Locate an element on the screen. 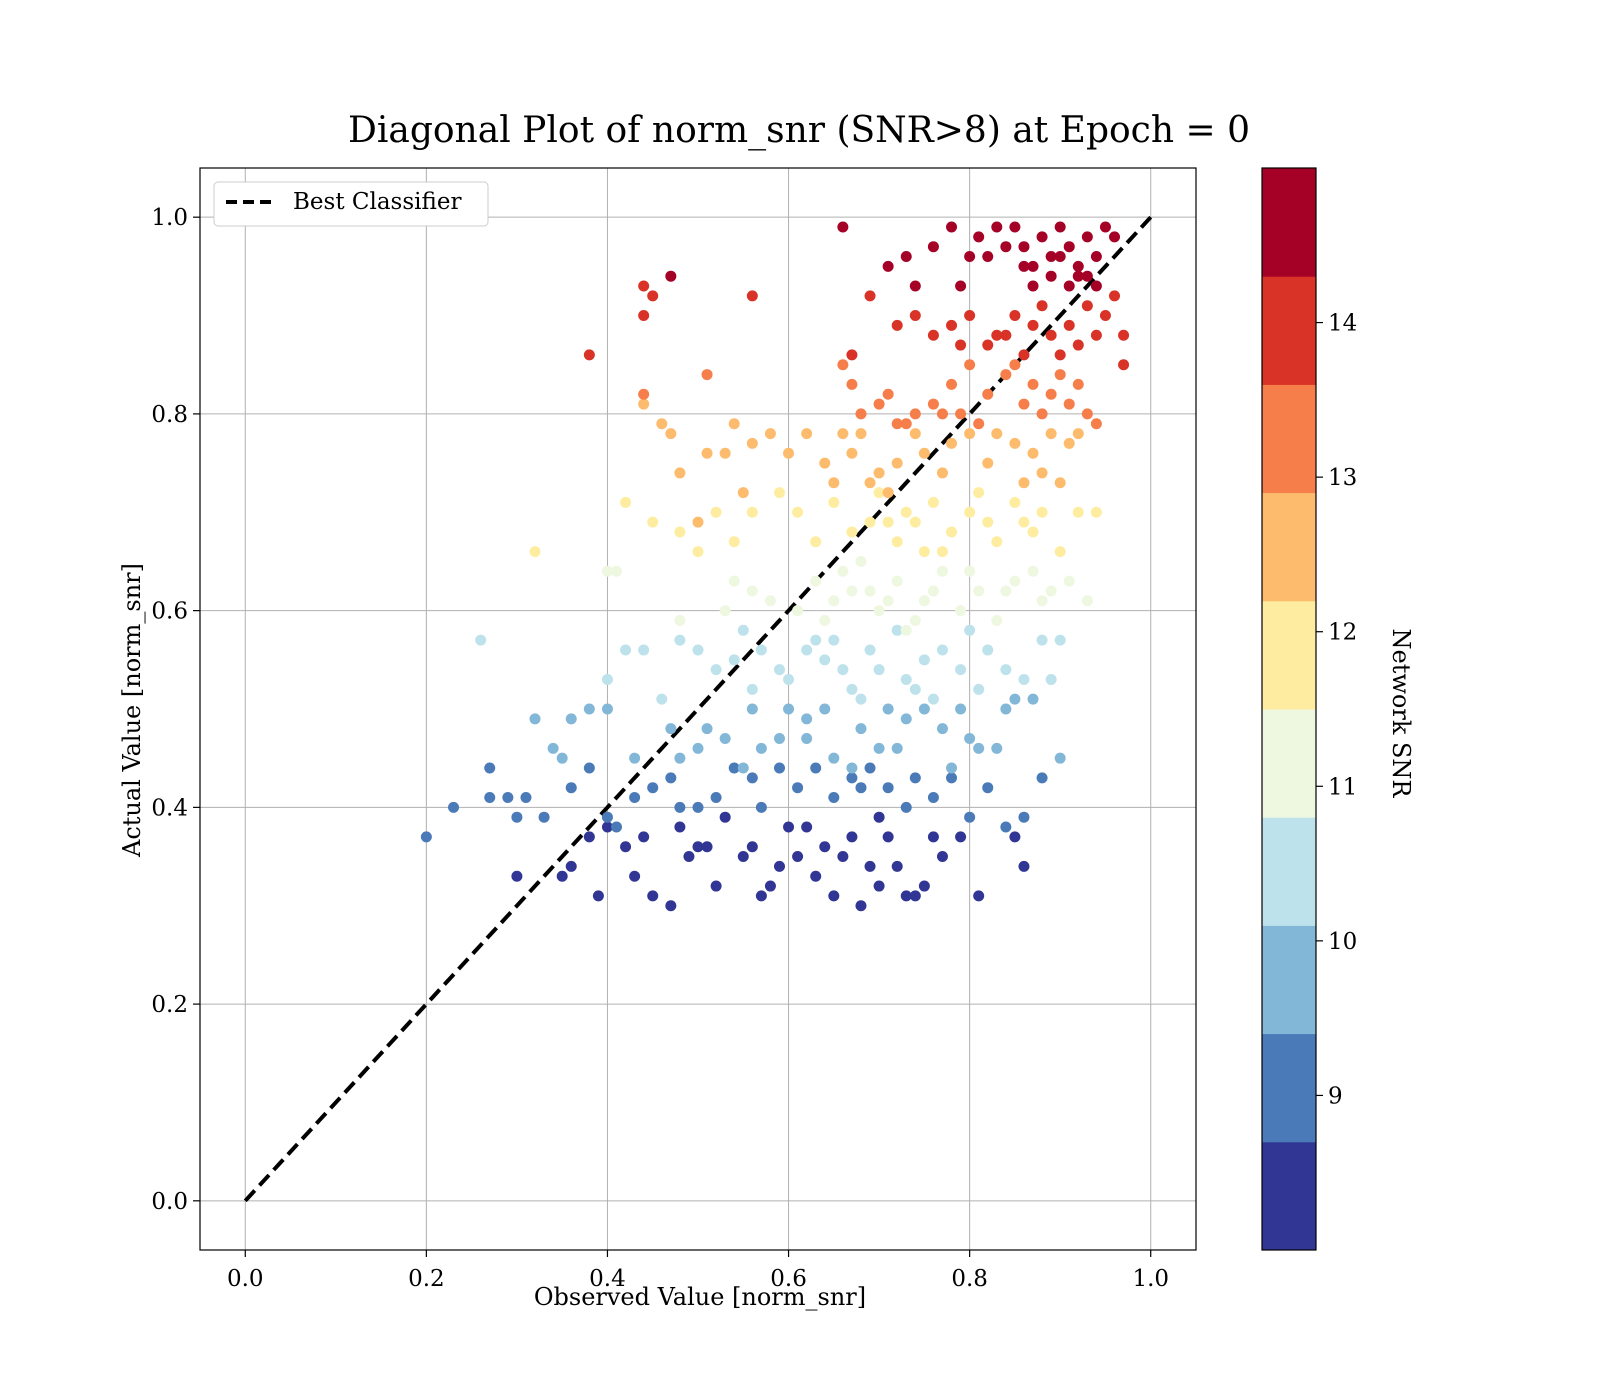  colorbar-tick-label: 11 is located at coordinates (1342, 787).